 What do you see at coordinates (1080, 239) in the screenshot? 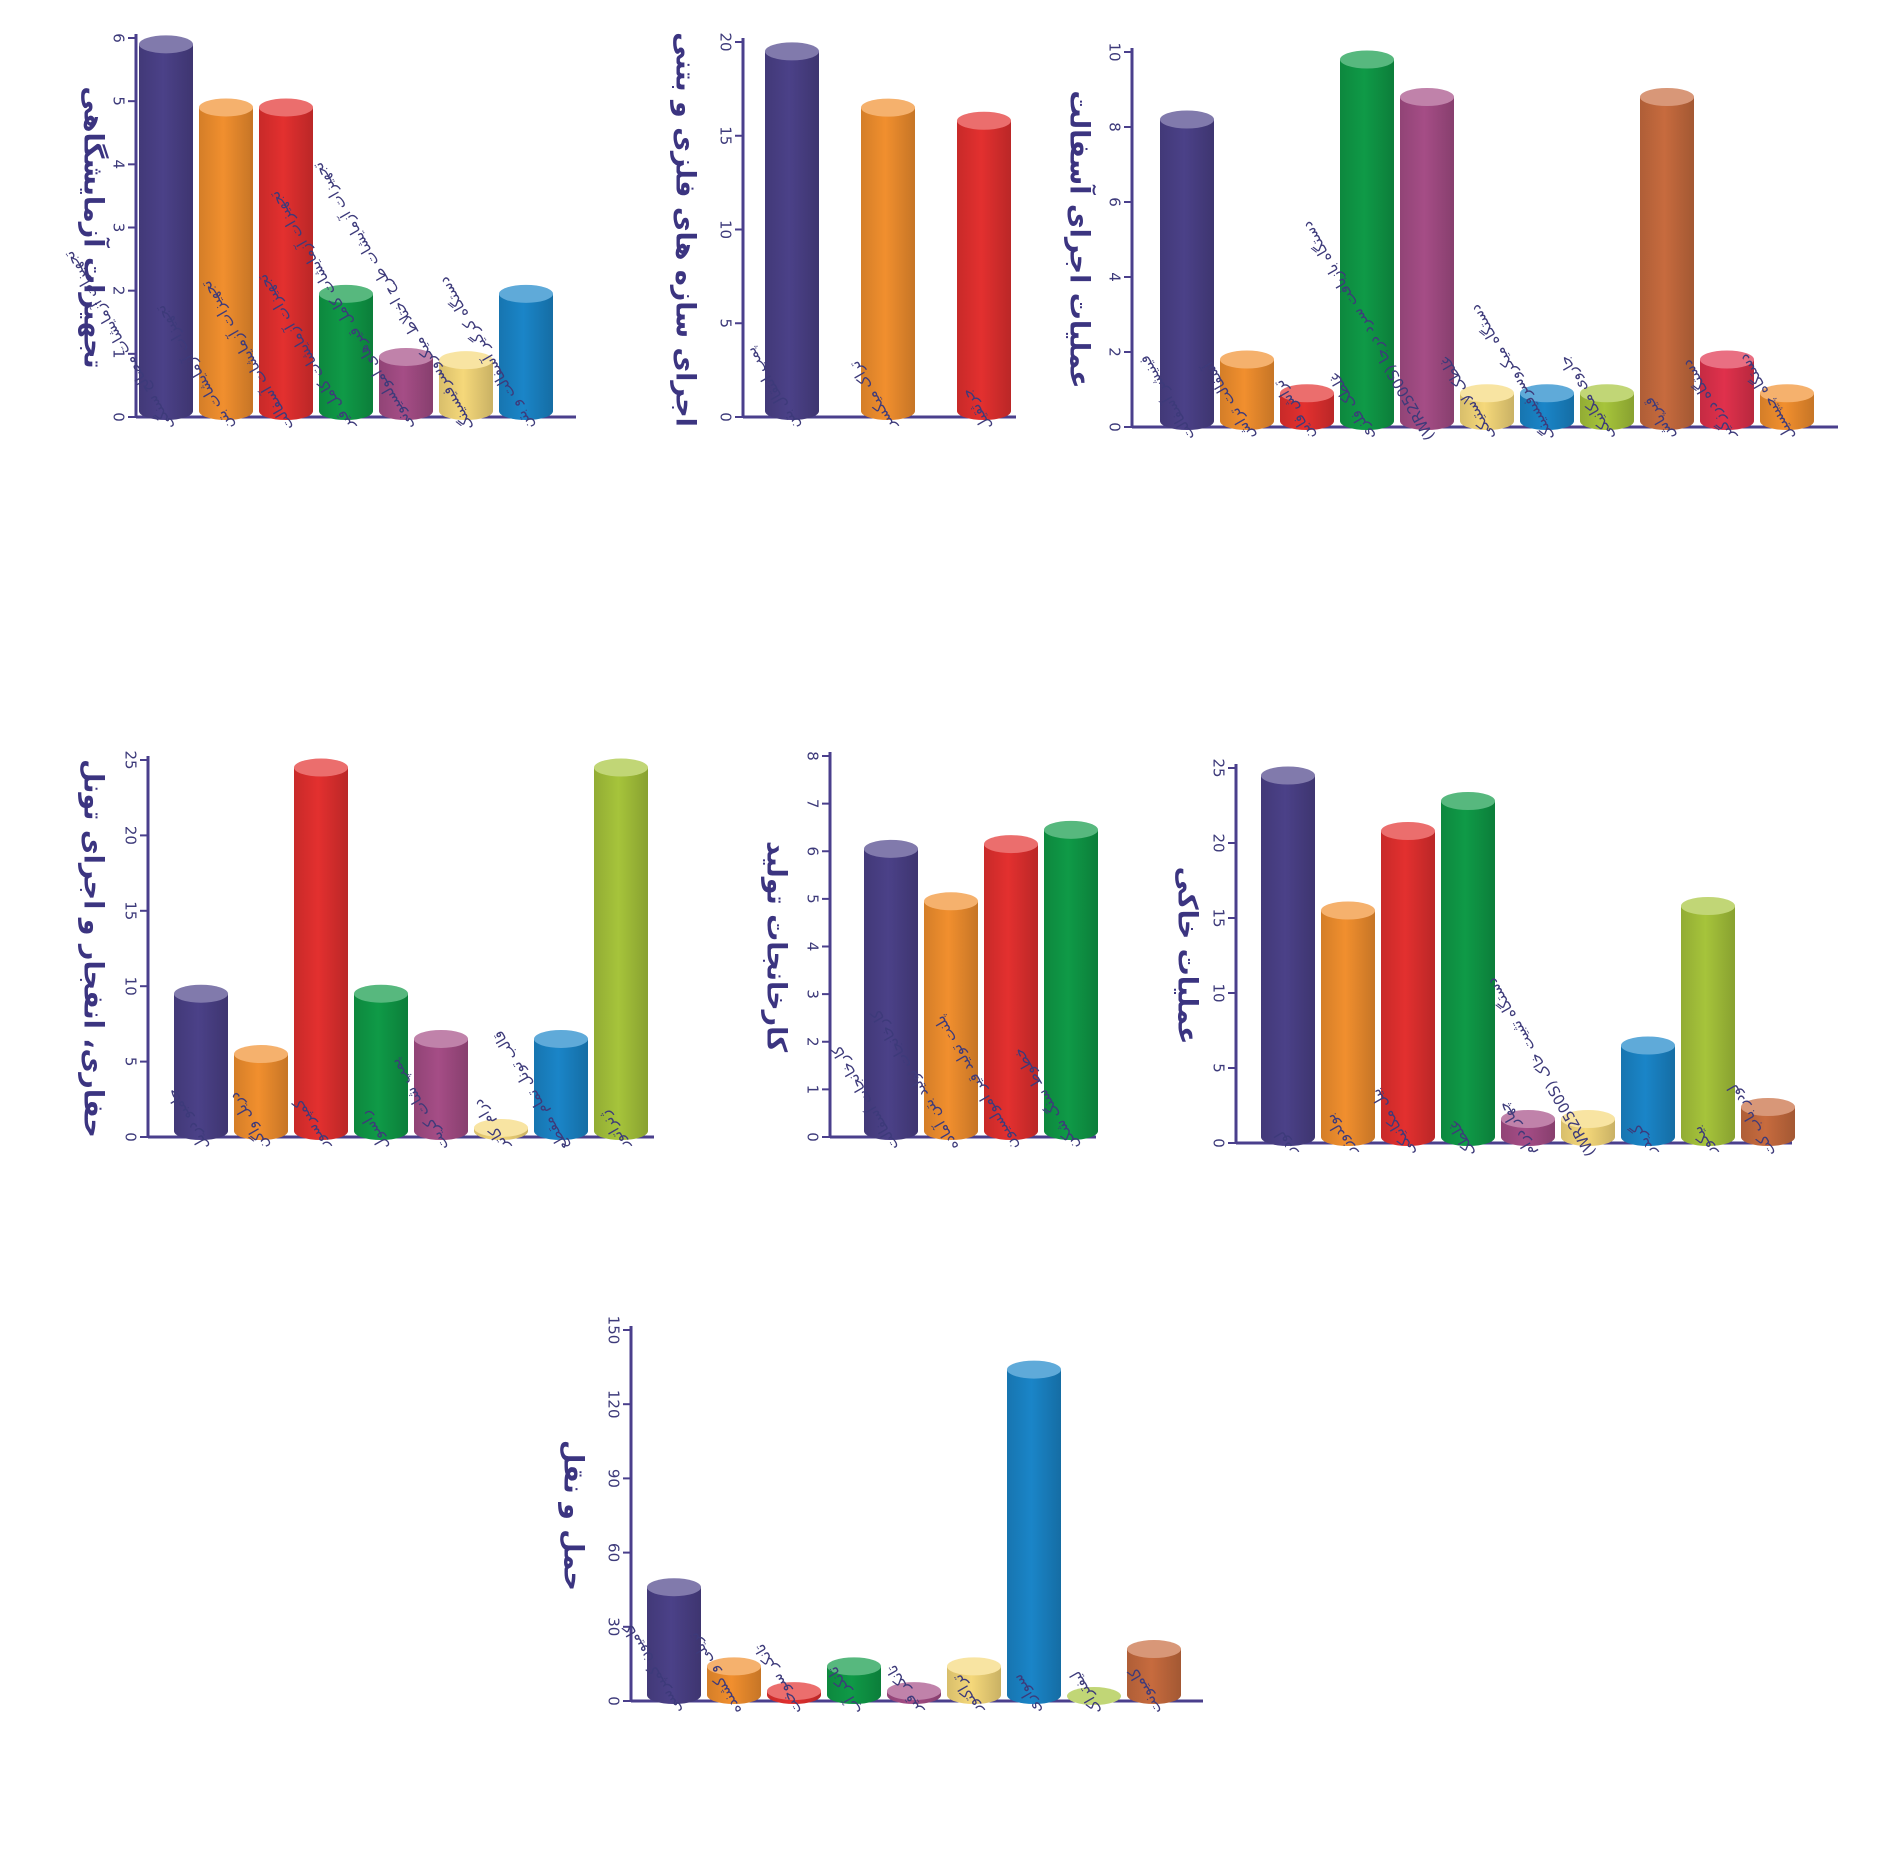
I see `chart-title: عملیات اجرای آسفالت` at bounding box center [1080, 239].